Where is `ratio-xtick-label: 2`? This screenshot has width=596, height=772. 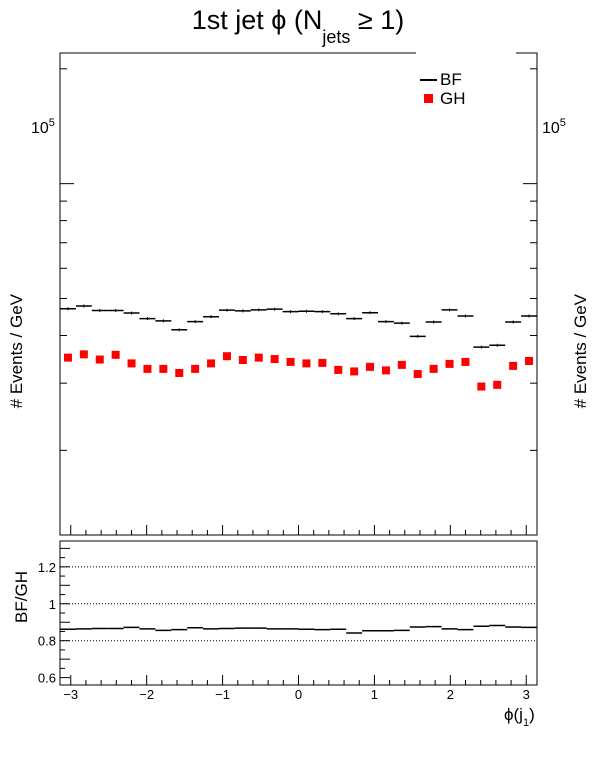 ratio-xtick-label: 2 is located at coordinates (450, 694).